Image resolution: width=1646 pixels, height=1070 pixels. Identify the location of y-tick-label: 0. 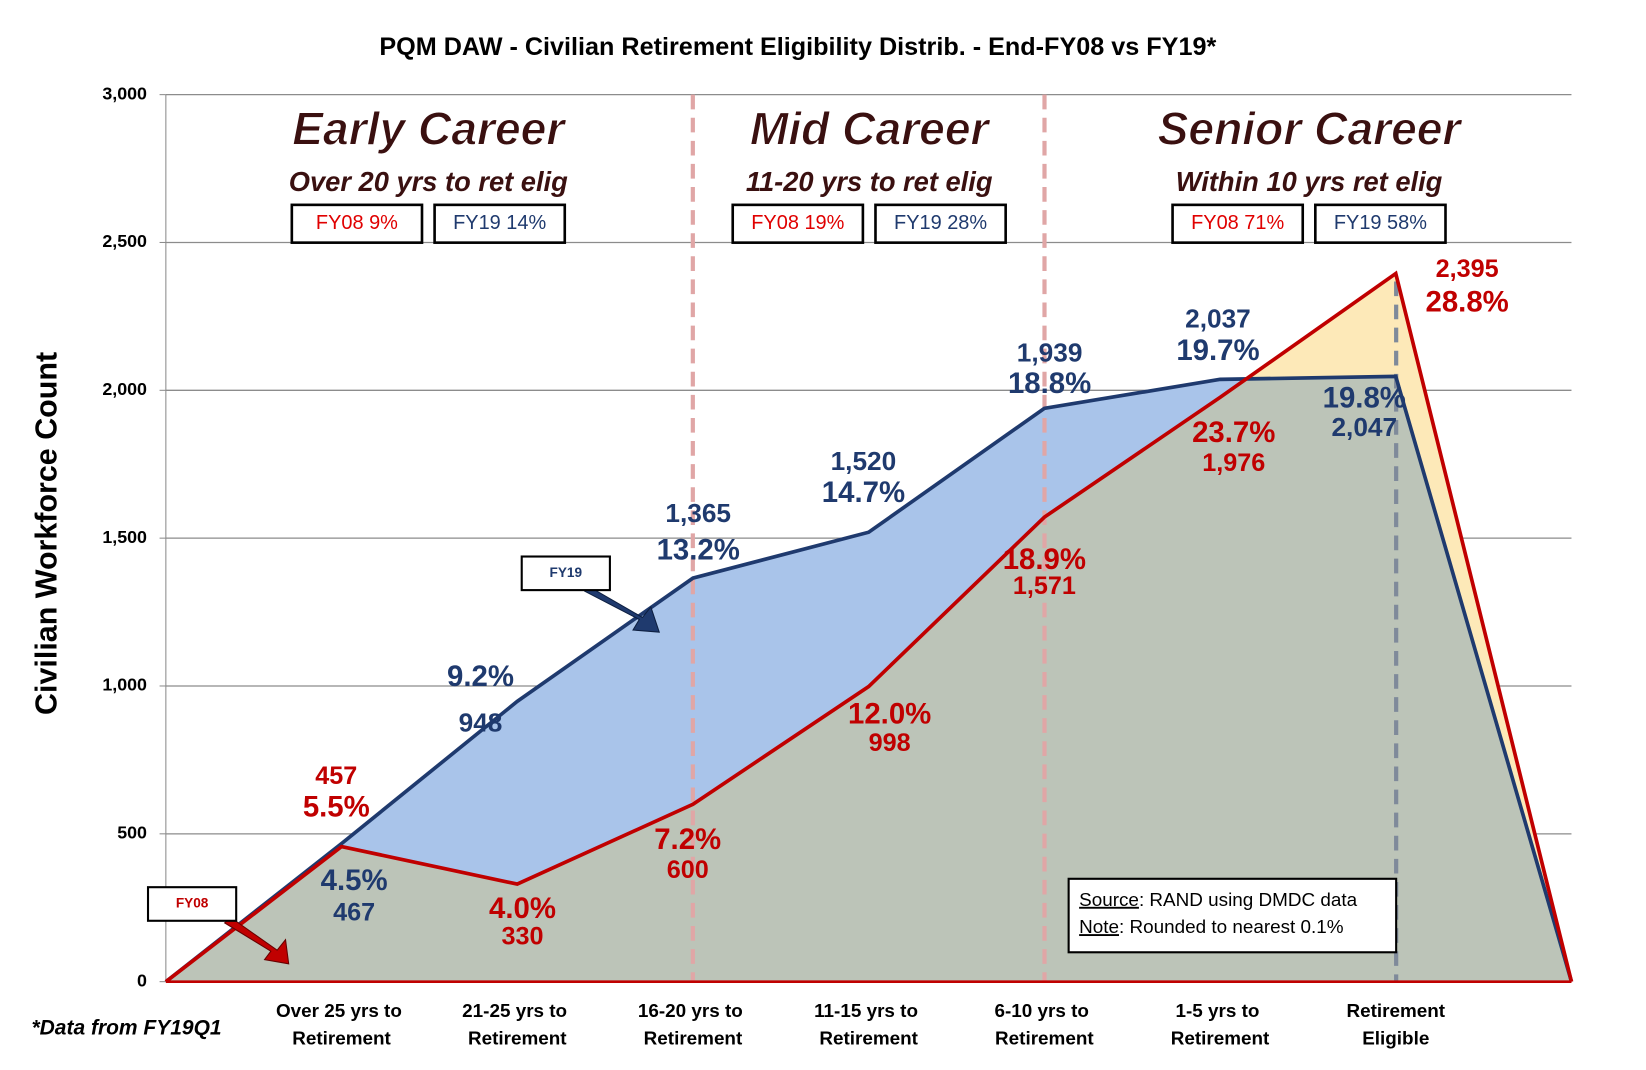
(142, 980).